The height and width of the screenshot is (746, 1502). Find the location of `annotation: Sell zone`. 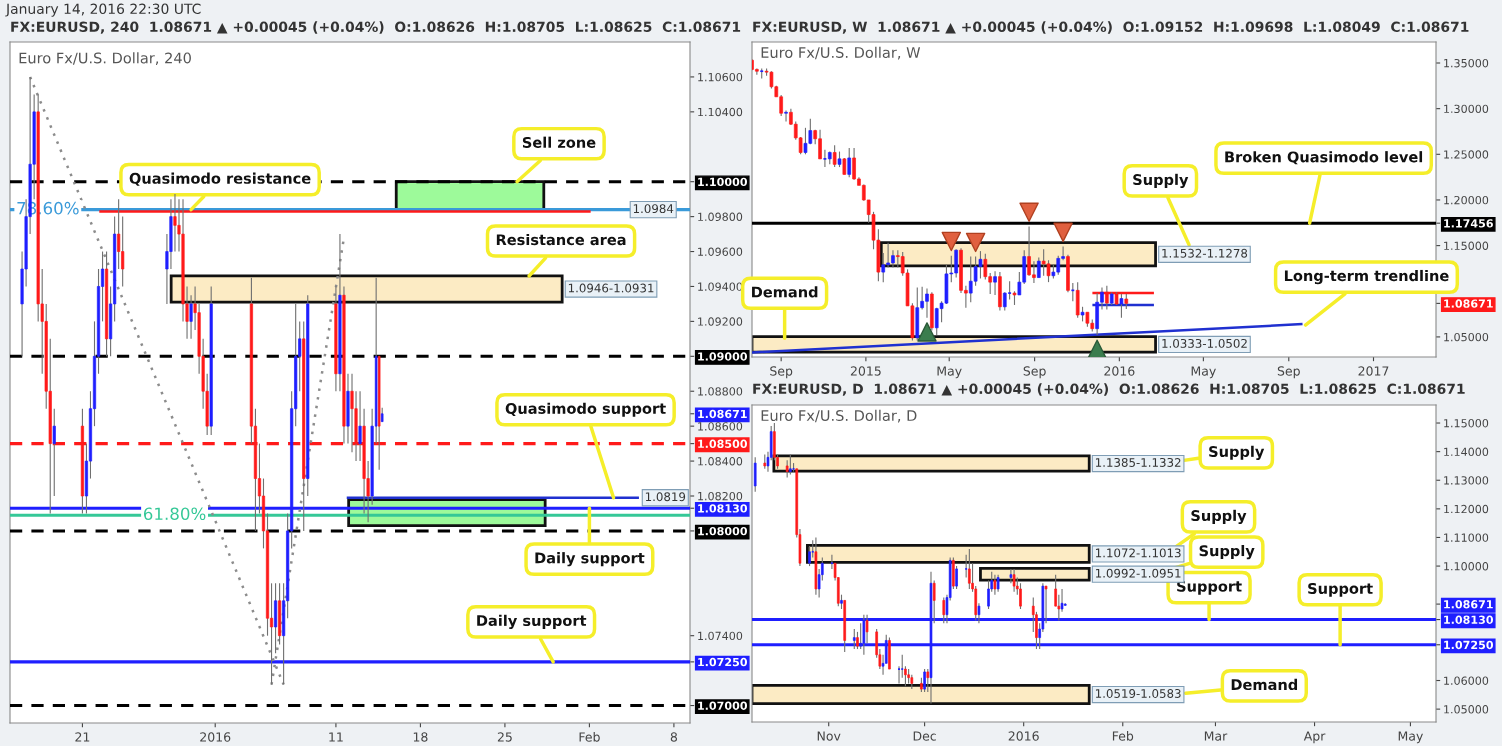

annotation: Sell zone is located at coordinates (559, 142).